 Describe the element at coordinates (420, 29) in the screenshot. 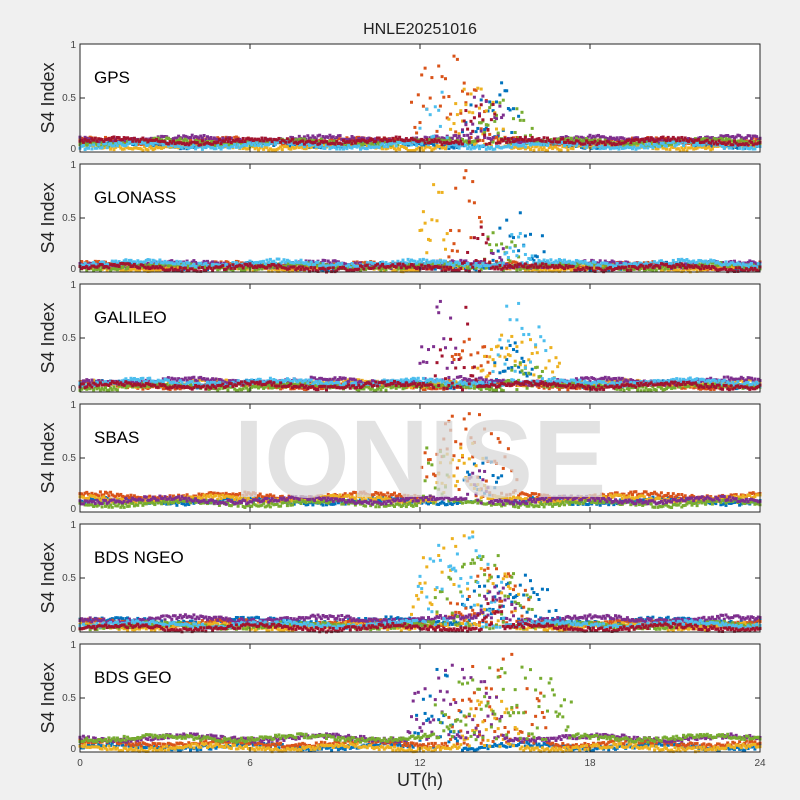

I see `chart-title: HNLE20251016` at that location.